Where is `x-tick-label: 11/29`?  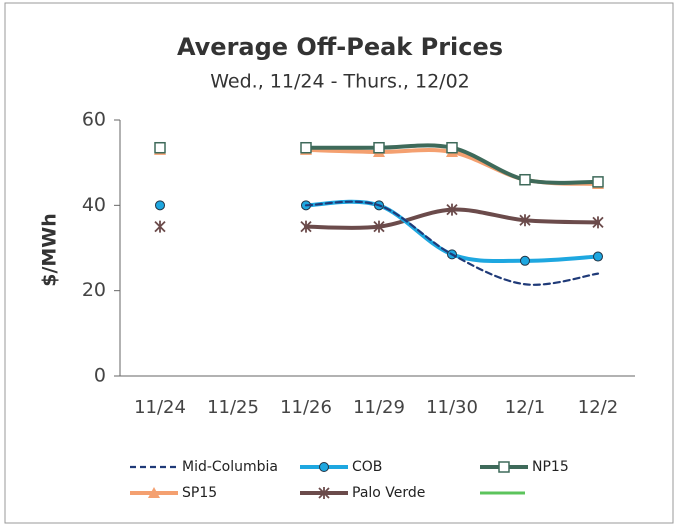
x-tick-label: 11/29 is located at coordinates (379, 407).